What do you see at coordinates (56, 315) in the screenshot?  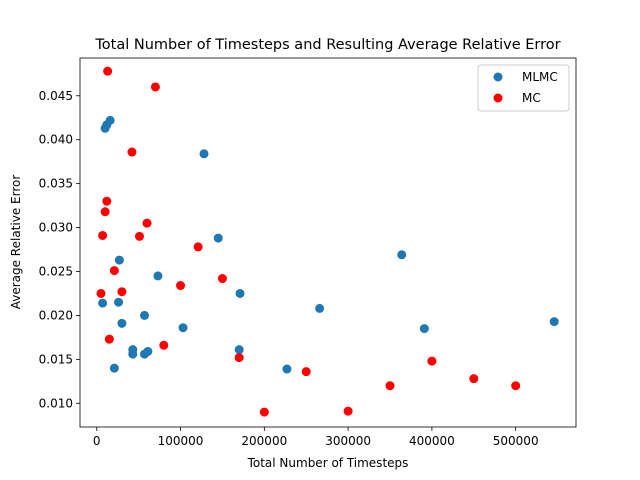 I see `y-tick-label: 0.020` at bounding box center [56, 315].